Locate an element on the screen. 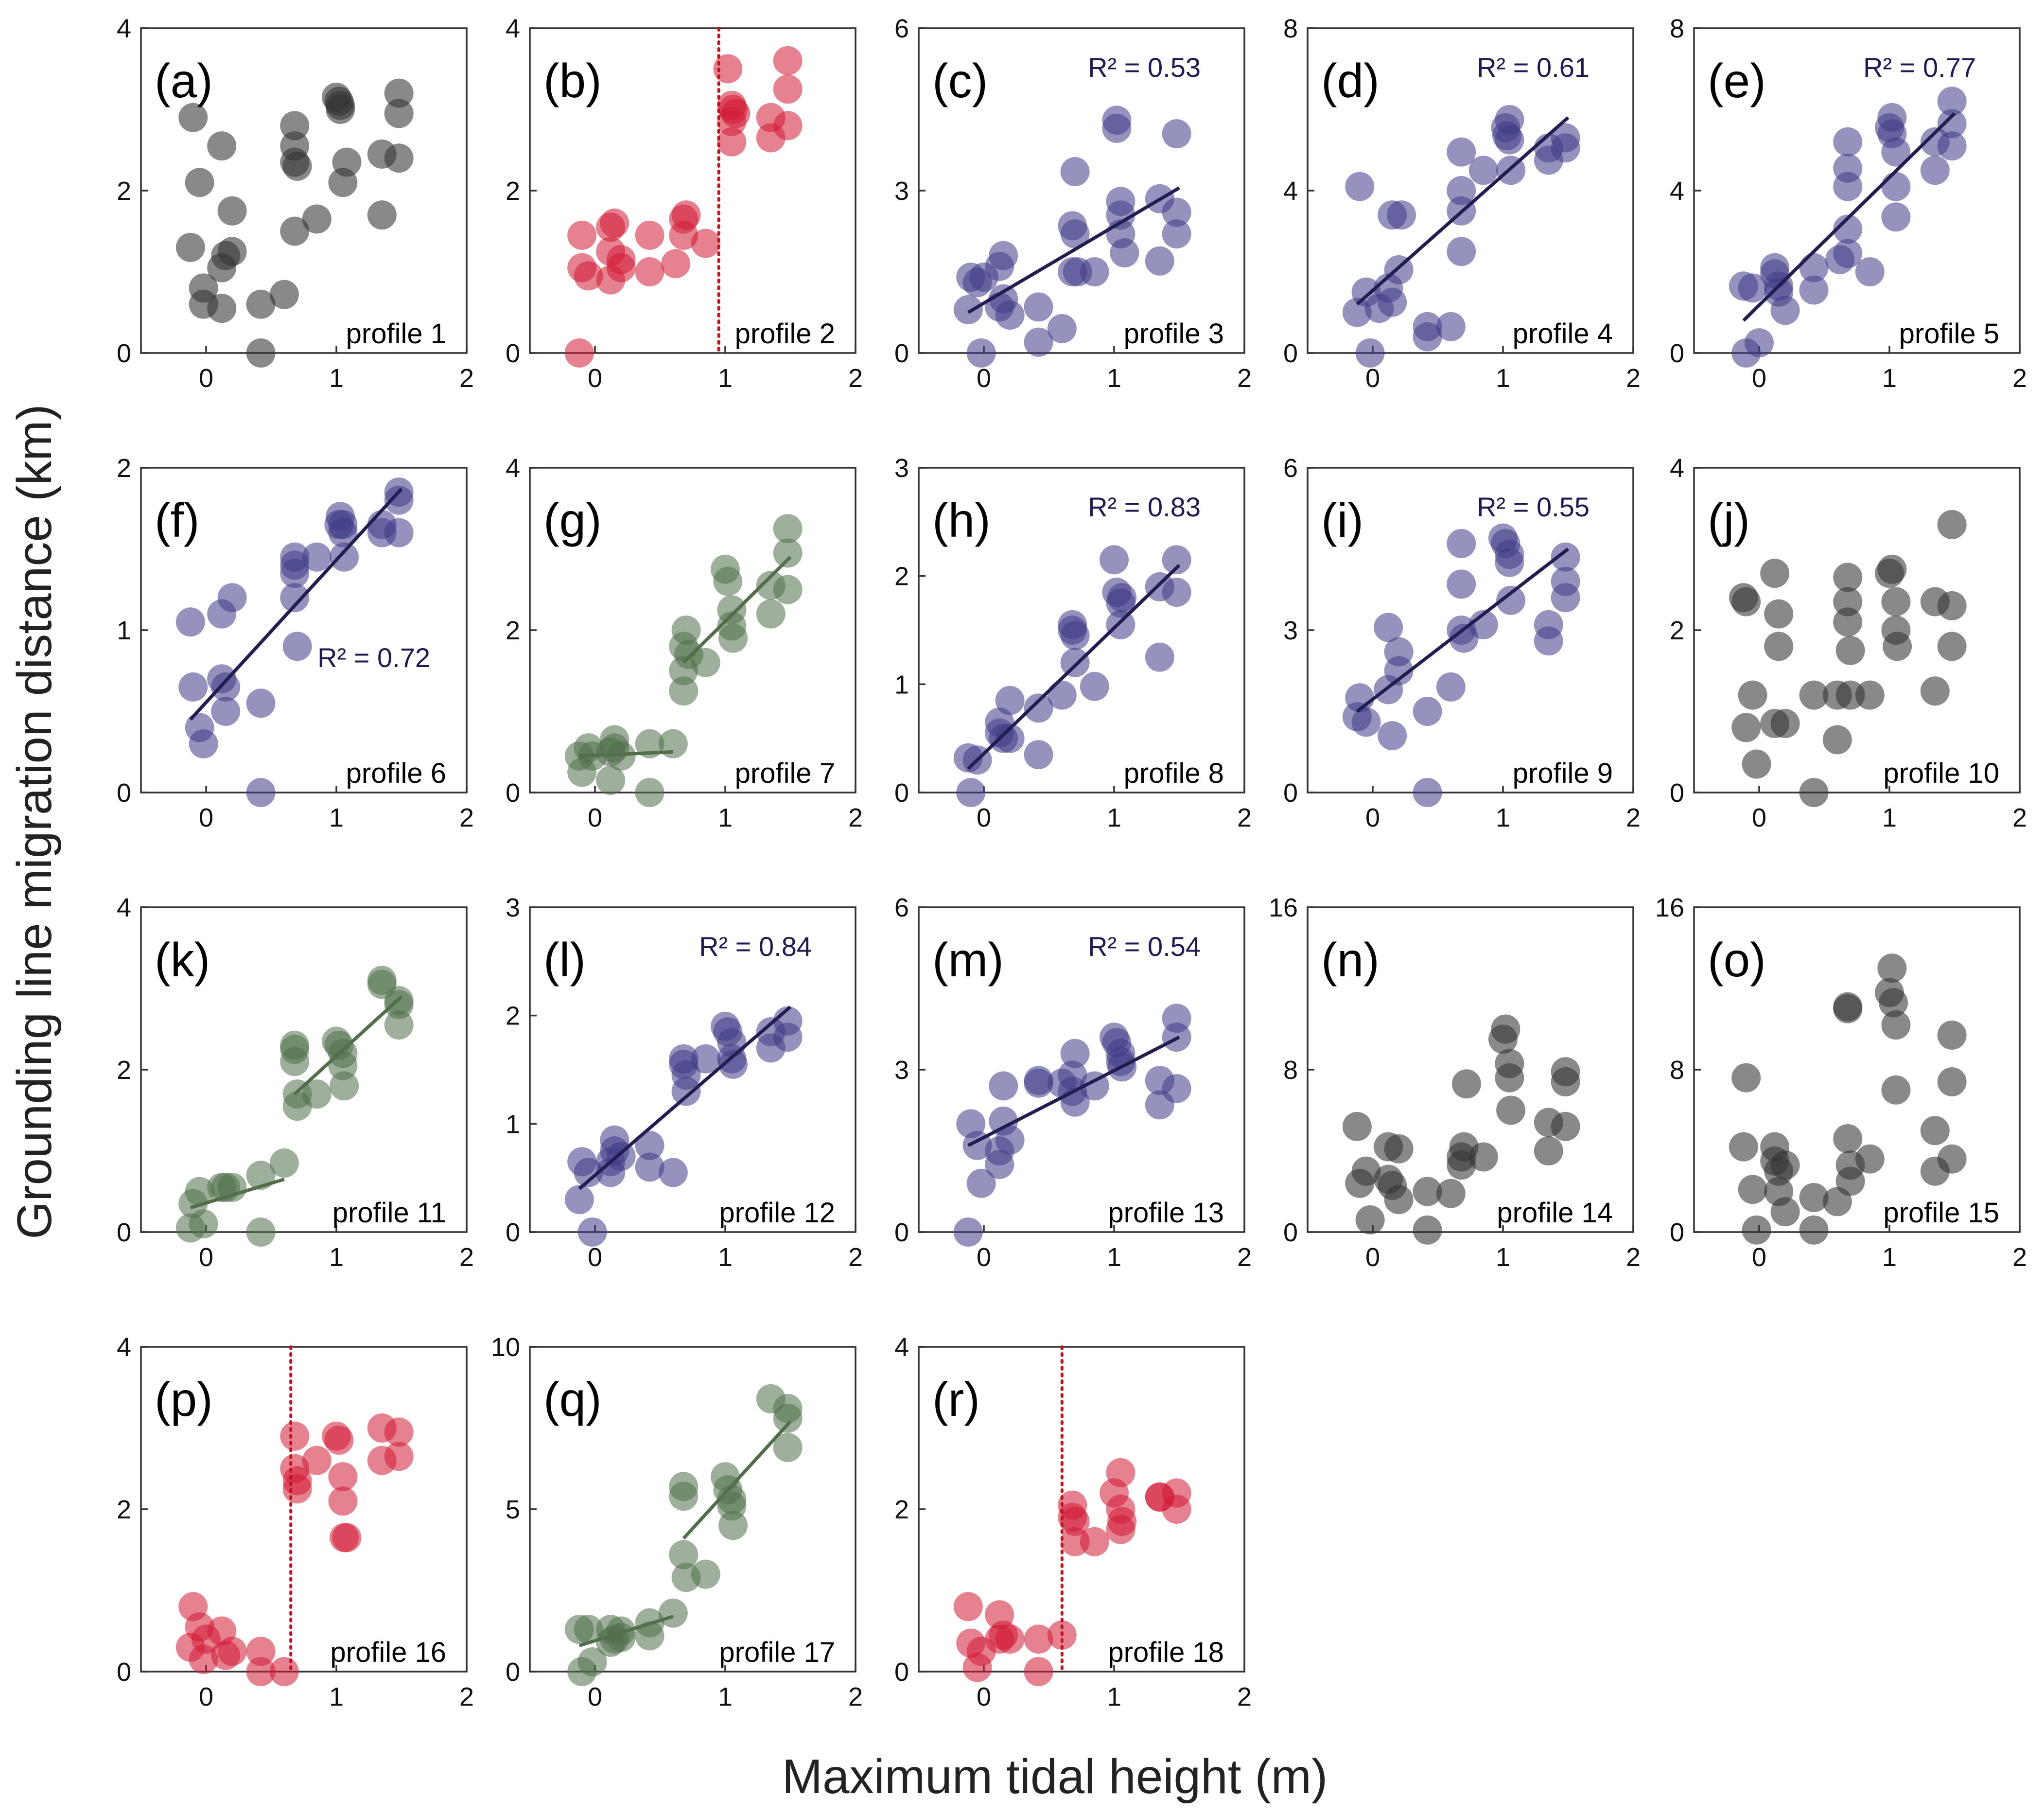 The image size is (2044, 1816). r-squared-label: R² = 0.83 is located at coordinates (1145, 507).